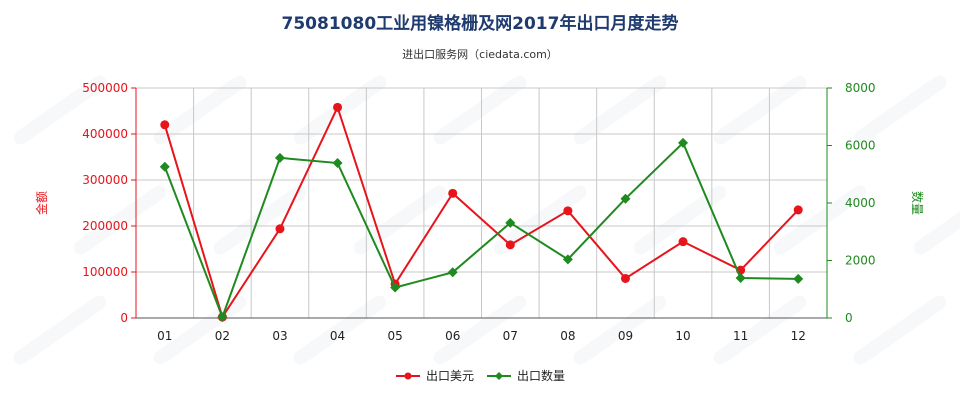 The width and height of the screenshot is (960, 400). What do you see at coordinates (798, 336) in the screenshot?
I see `x-tick-label: 12` at bounding box center [798, 336].